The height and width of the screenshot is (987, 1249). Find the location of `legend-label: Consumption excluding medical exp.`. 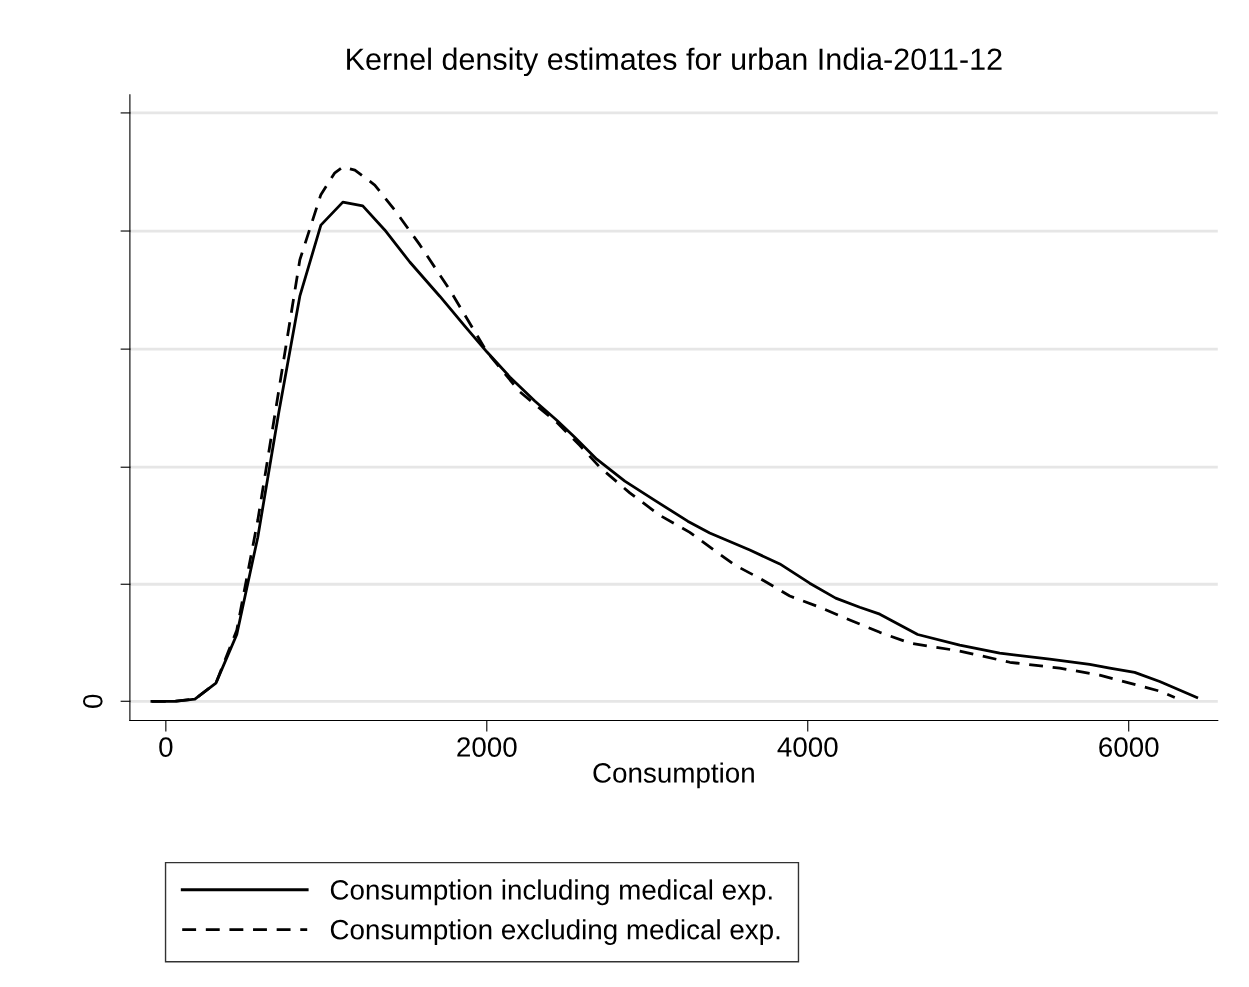

legend-label: Consumption excluding medical exp. is located at coordinates (555, 932).